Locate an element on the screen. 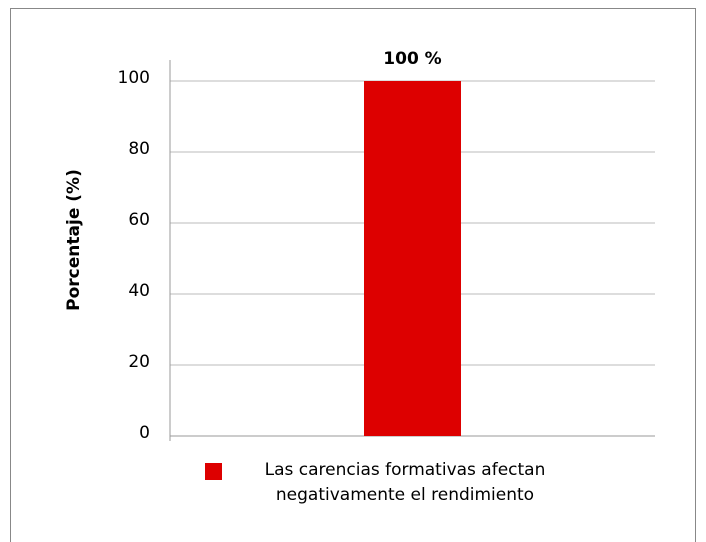  y-tick-label: 20 is located at coordinates (139, 362).